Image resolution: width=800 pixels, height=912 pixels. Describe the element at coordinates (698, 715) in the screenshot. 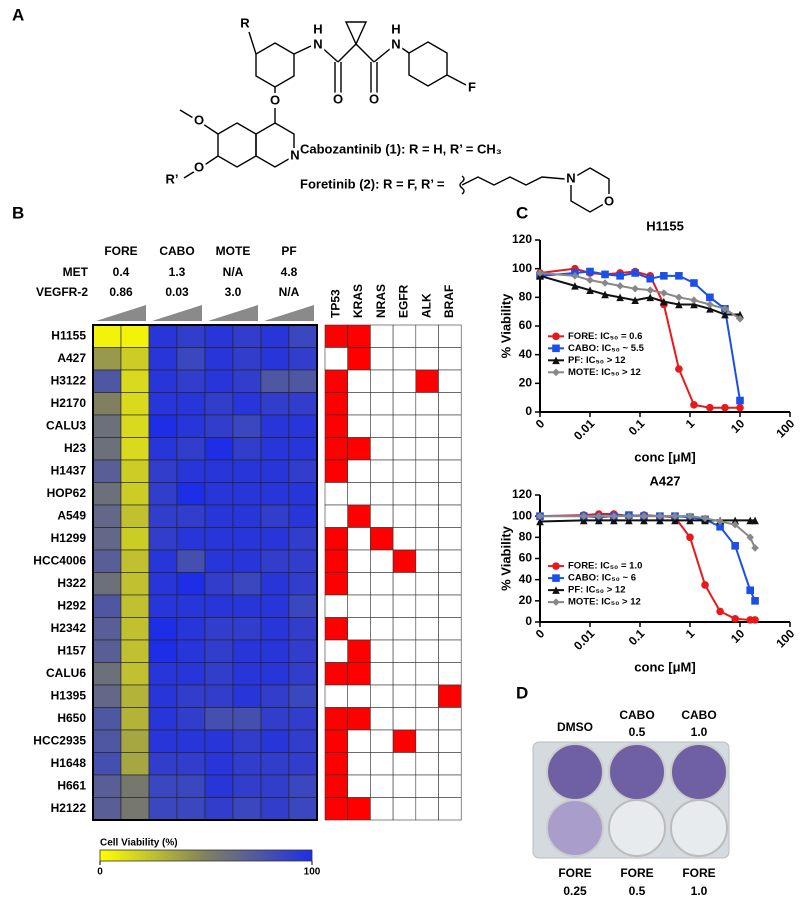

I see `plate-label: CABO` at that location.